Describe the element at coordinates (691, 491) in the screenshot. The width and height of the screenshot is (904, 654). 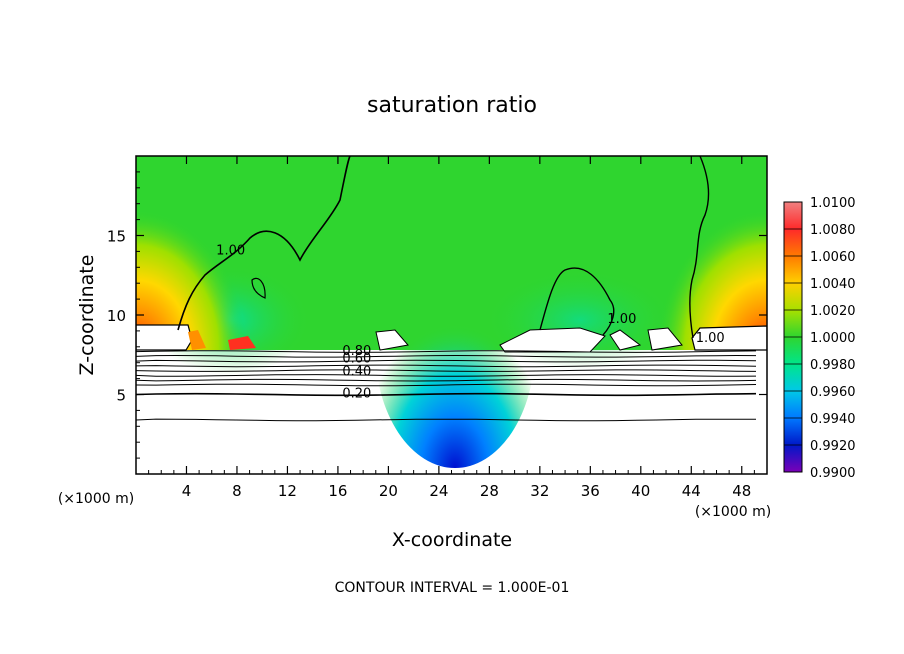
I see `x-tick-label: 44` at that location.